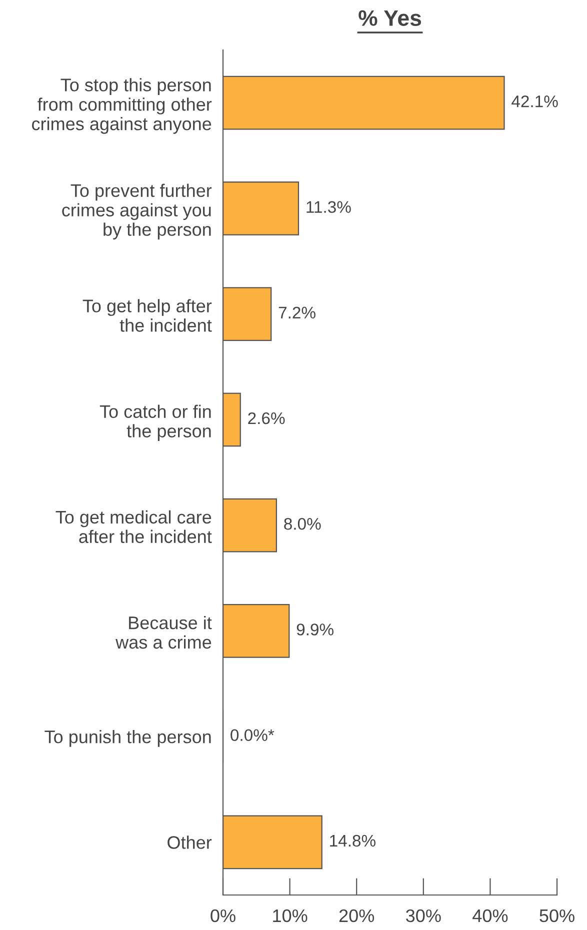 This screenshot has width=587, height=930. I want to click on x-tick-label: 10%, so click(290, 915).